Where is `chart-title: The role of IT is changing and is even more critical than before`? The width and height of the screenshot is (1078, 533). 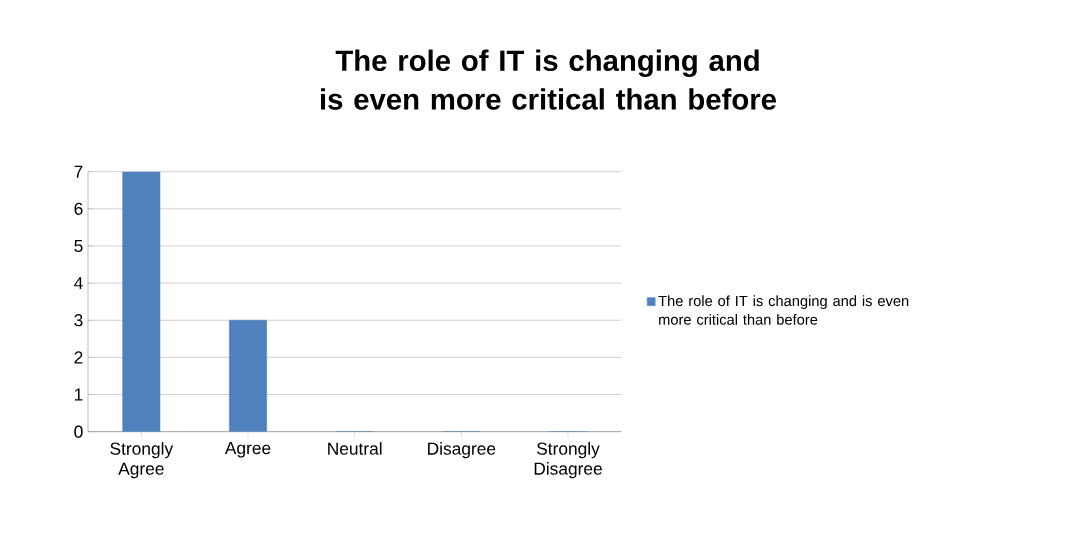 chart-title: The role of IT is changing and is even more critical than before is located at coordinates (548, 79).